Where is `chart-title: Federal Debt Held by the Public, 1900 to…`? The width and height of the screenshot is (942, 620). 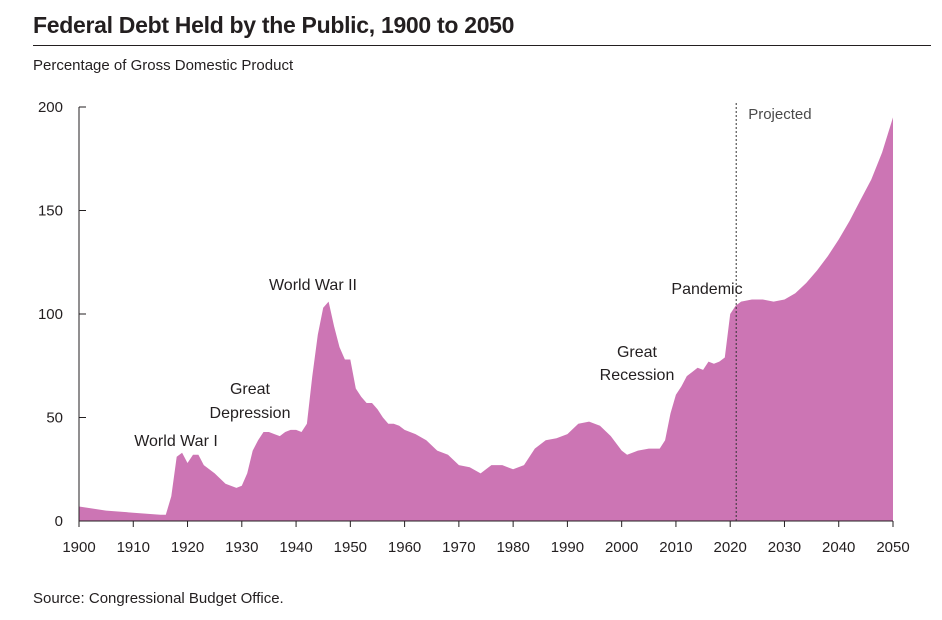
chart-title: Federal Debt Held by the Public, 1900 to… is located at coordinates (274, 25).